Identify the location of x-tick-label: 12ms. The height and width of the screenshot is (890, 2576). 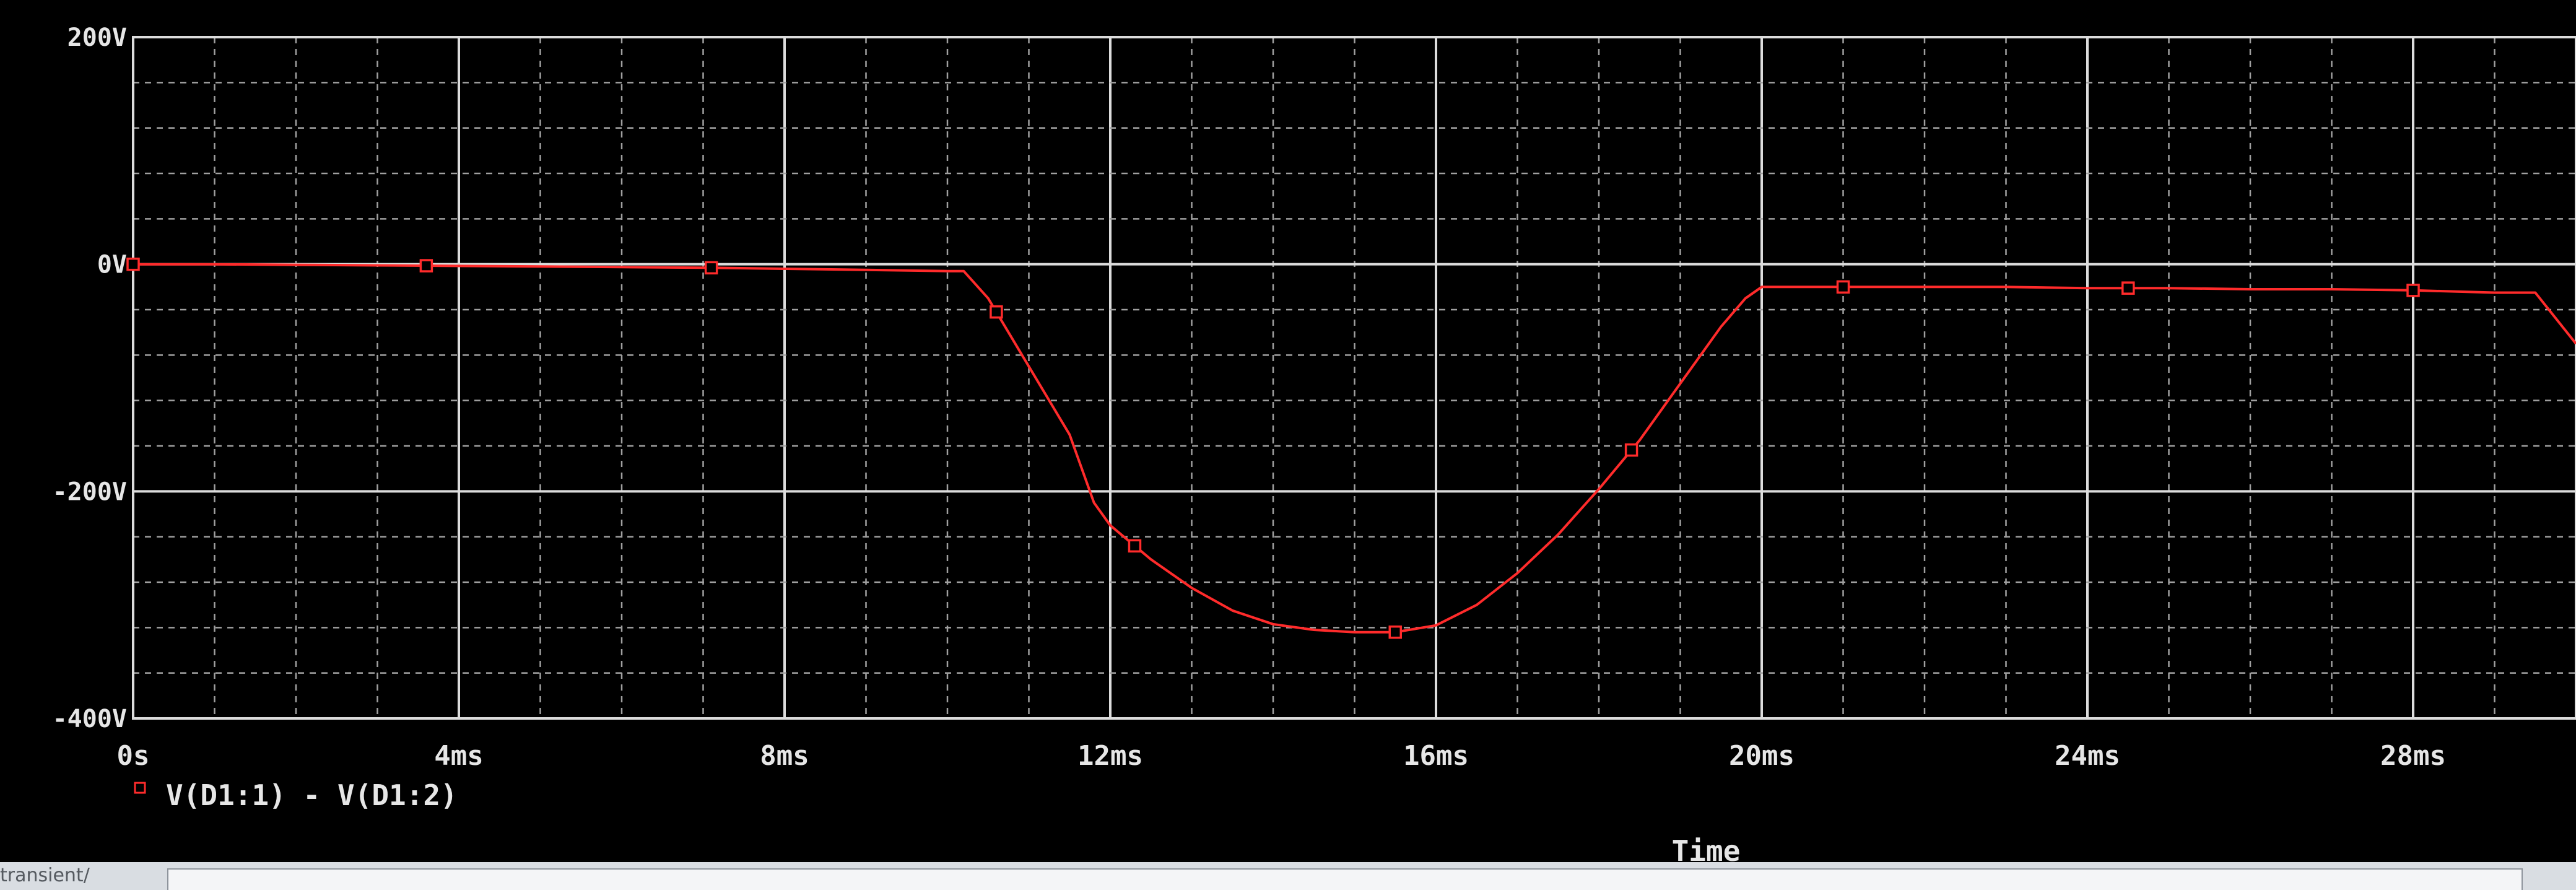
(1110, 756).